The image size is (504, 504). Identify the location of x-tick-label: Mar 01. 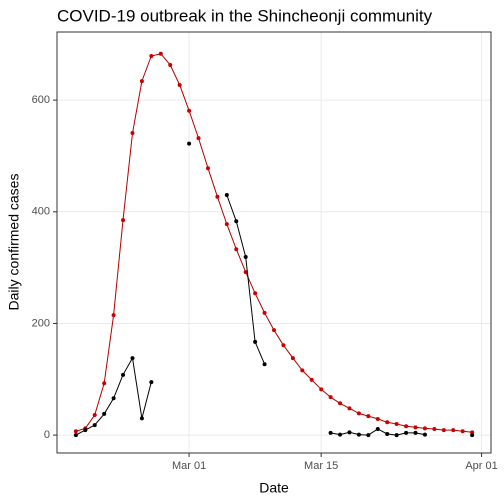
(189, 466).